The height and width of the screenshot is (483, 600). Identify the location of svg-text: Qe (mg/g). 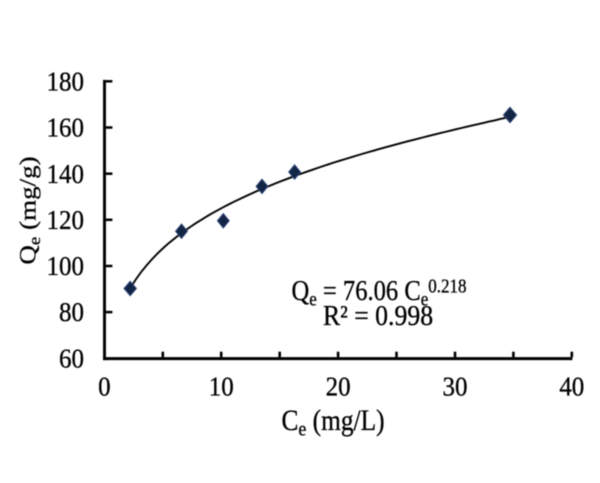
(29, 210).